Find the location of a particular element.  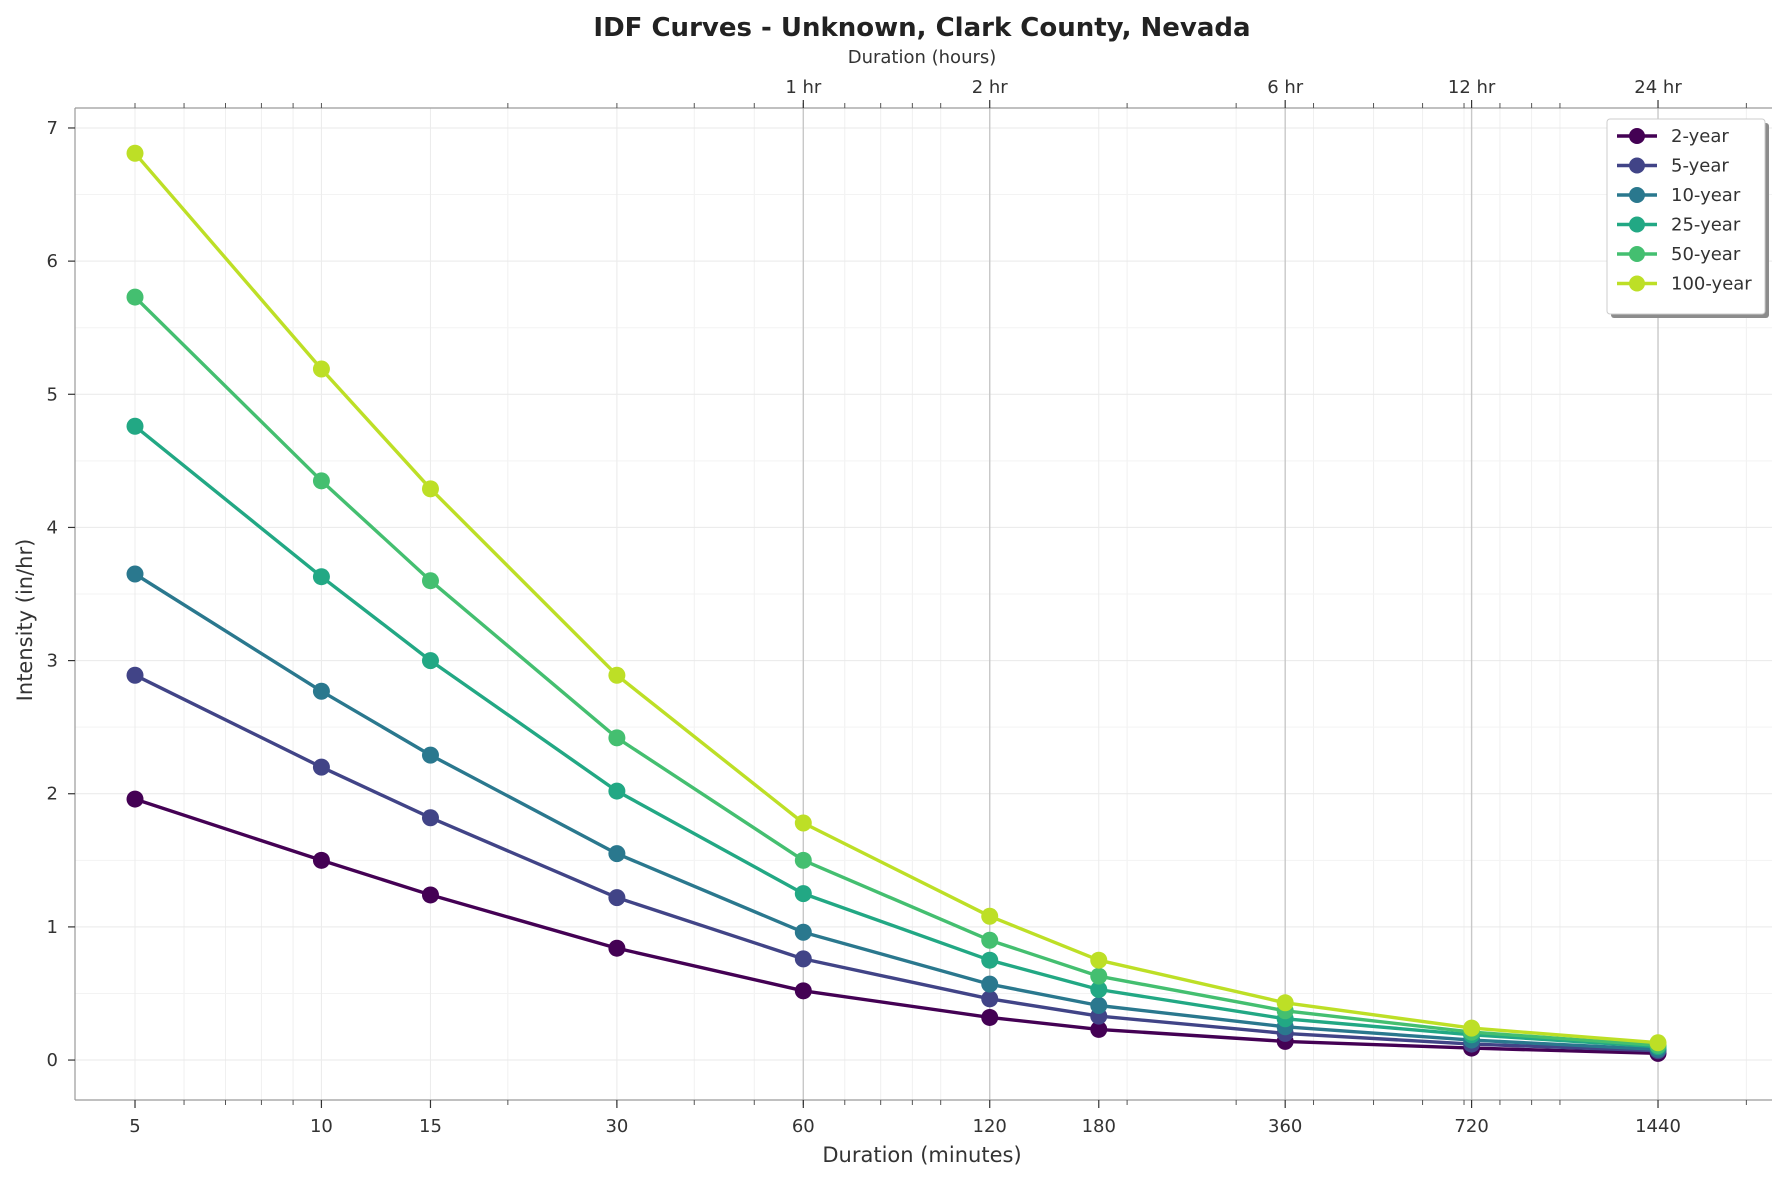

top-tick-label: 1 hr is located at coordinates (803, 87).